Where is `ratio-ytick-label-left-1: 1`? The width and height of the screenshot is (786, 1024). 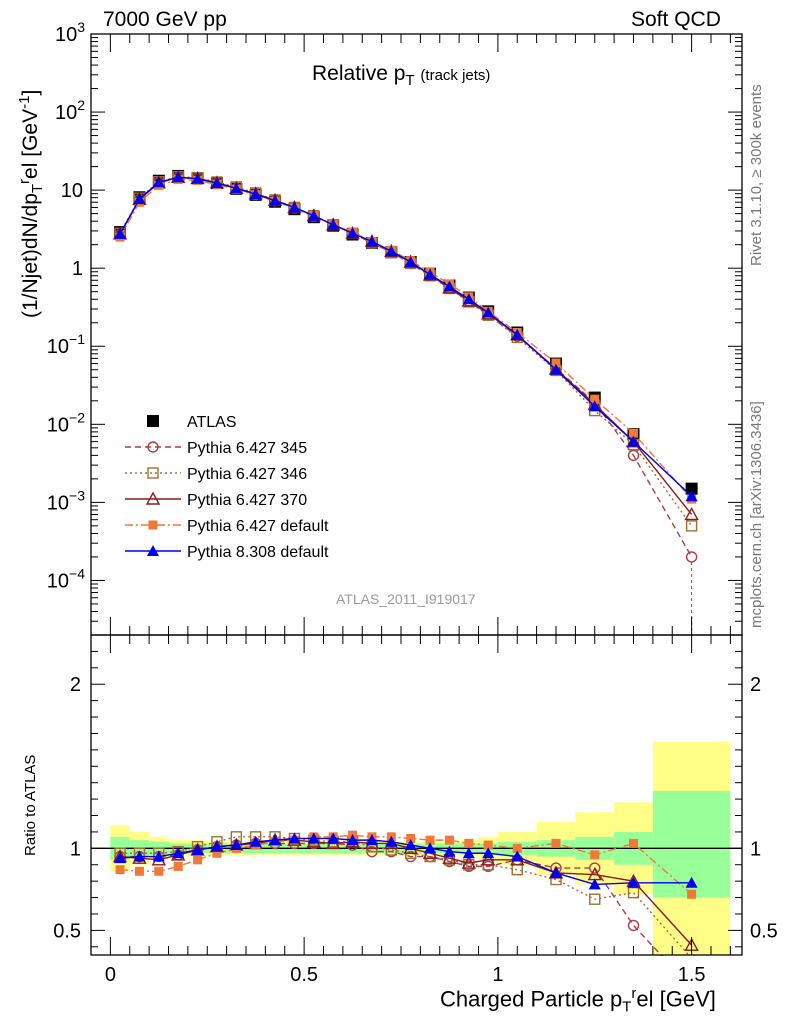 ratio-ytick-label-left-1: 1 is located at coordinates (75, 849).